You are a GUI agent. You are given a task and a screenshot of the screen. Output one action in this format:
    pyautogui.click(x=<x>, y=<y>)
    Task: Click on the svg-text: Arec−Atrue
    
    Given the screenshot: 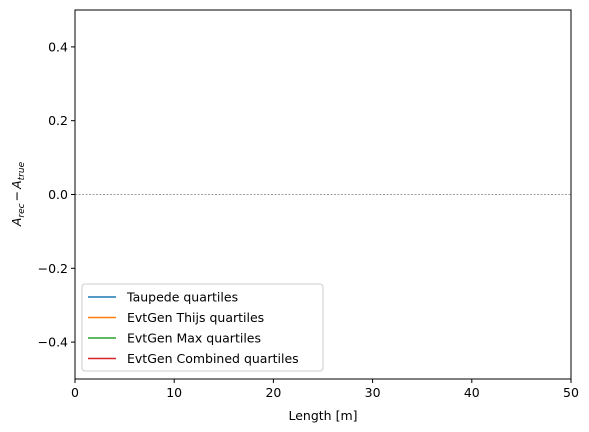 What is the action you would take?
    pyautogui.click(x=18, y=194)
    